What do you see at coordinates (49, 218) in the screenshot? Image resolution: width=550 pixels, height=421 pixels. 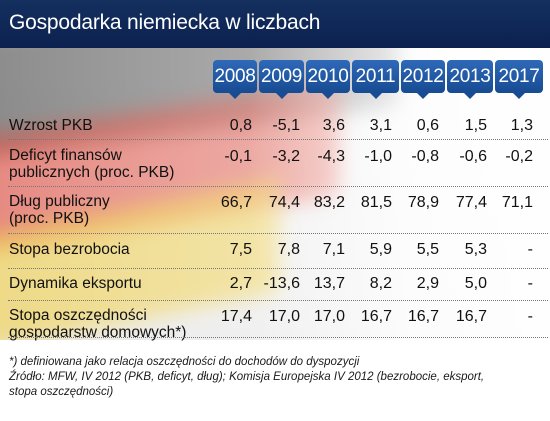 I see `row-label-line: (proc. PKB)` at bounding box center [49, 218].